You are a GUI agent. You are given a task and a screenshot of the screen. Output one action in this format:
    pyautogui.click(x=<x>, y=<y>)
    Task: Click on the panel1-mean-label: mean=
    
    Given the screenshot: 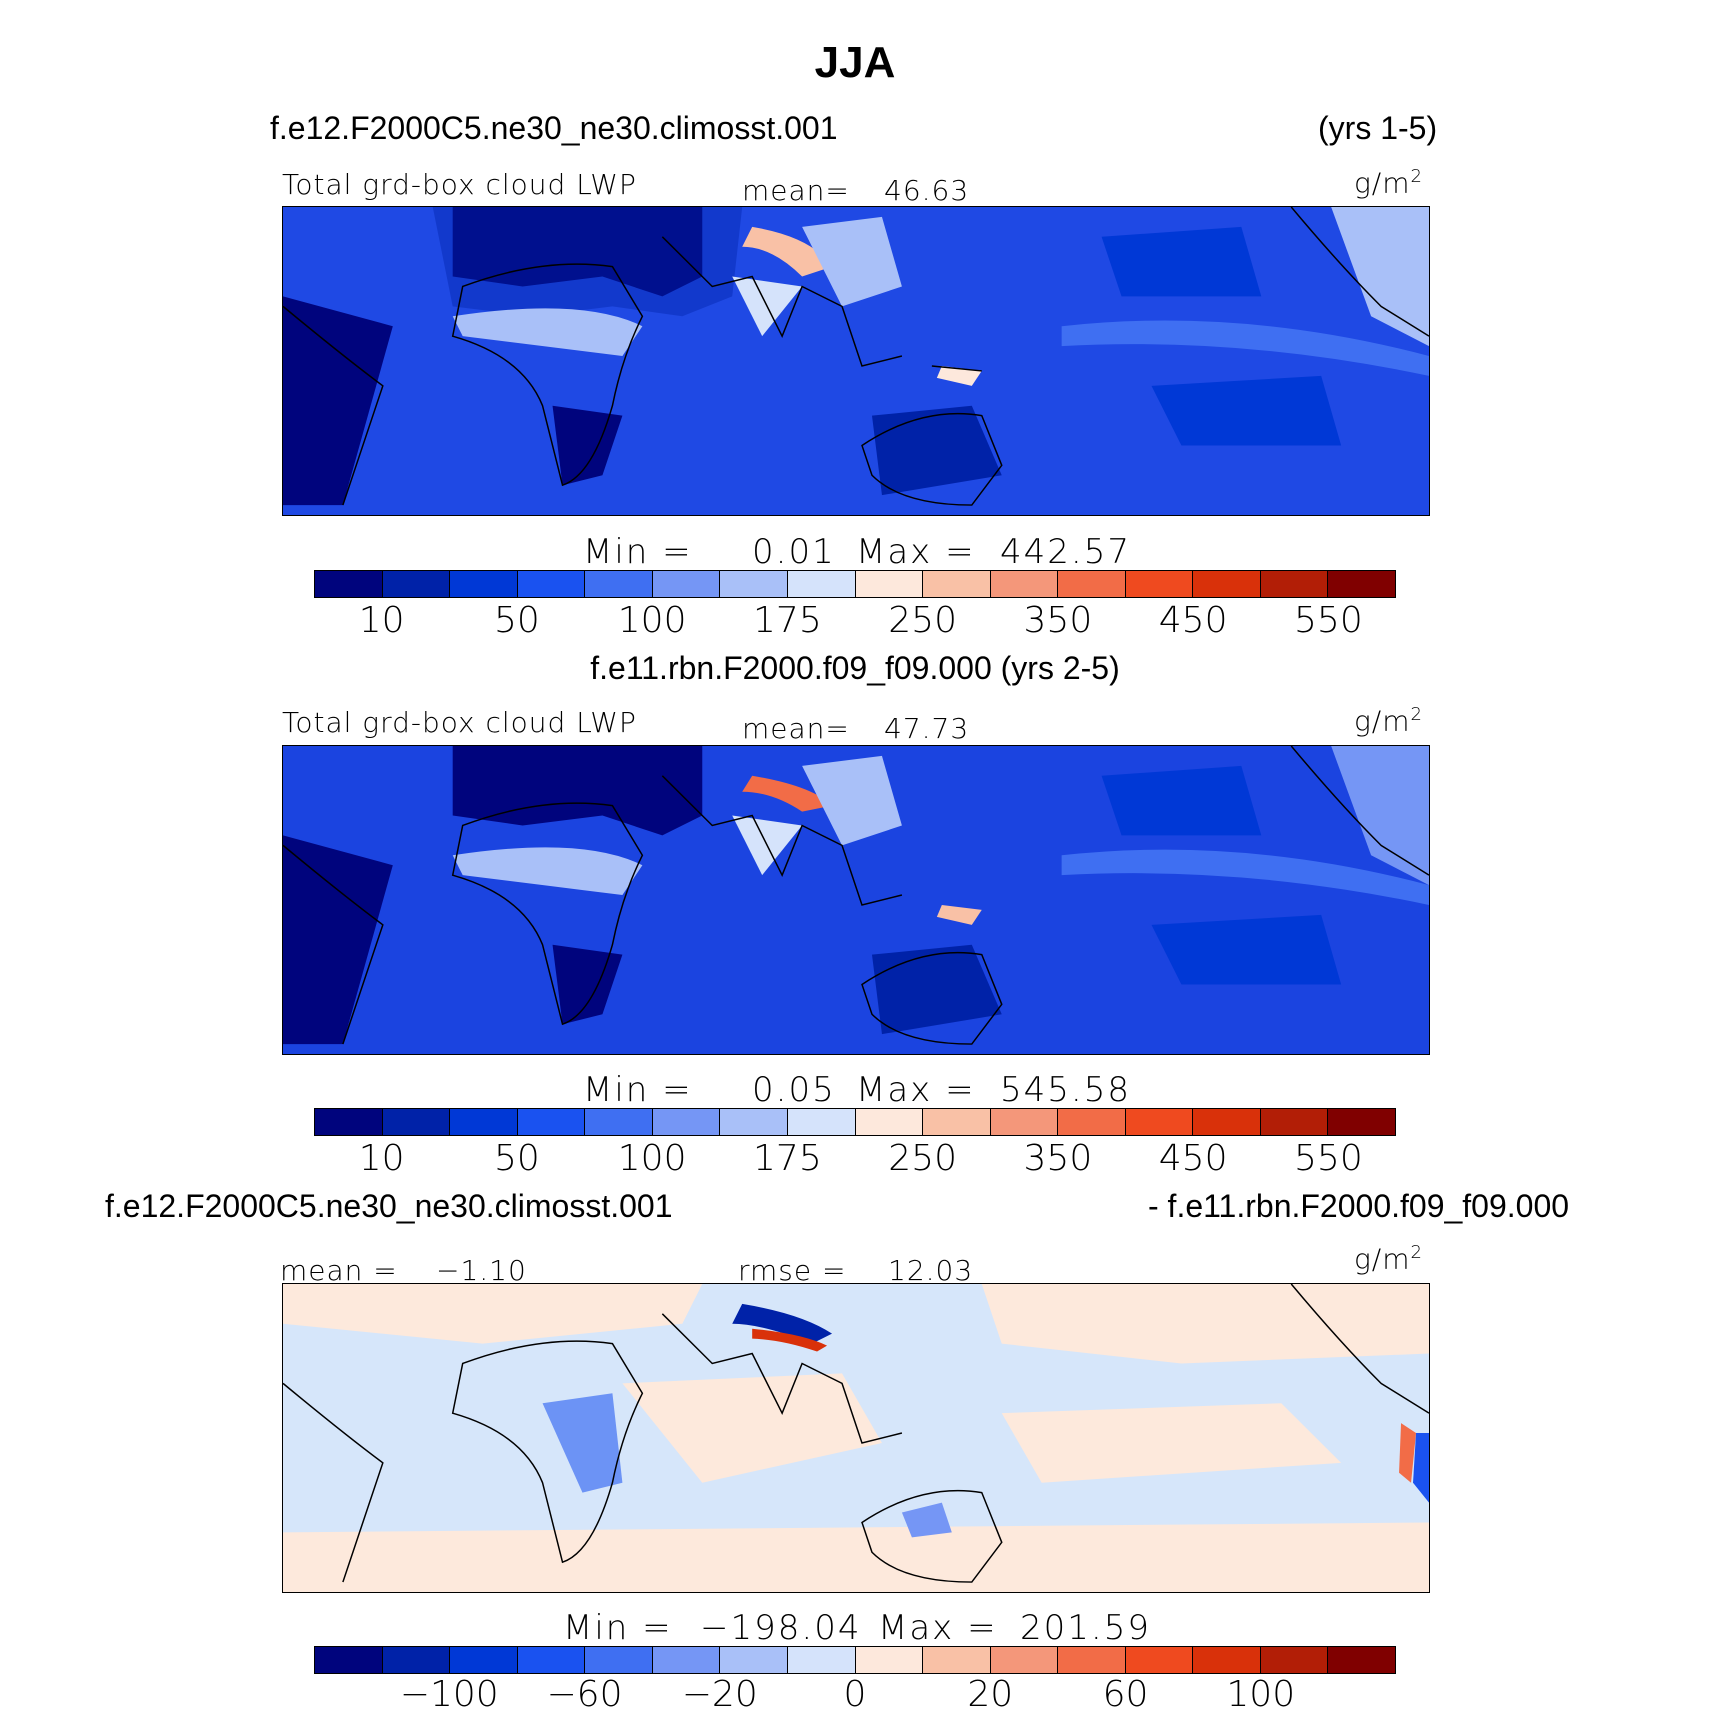 What is the action you would take?
    pyautogui.click(x=796, y=190)
    